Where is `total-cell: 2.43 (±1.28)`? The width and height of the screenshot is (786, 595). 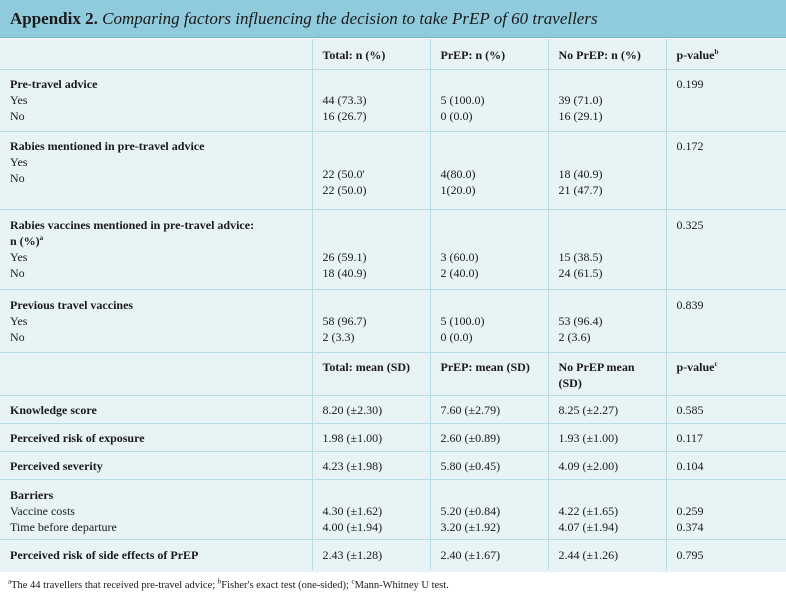
total-cell: 2.43 (±1.28) is located at coordinates (371, 554).